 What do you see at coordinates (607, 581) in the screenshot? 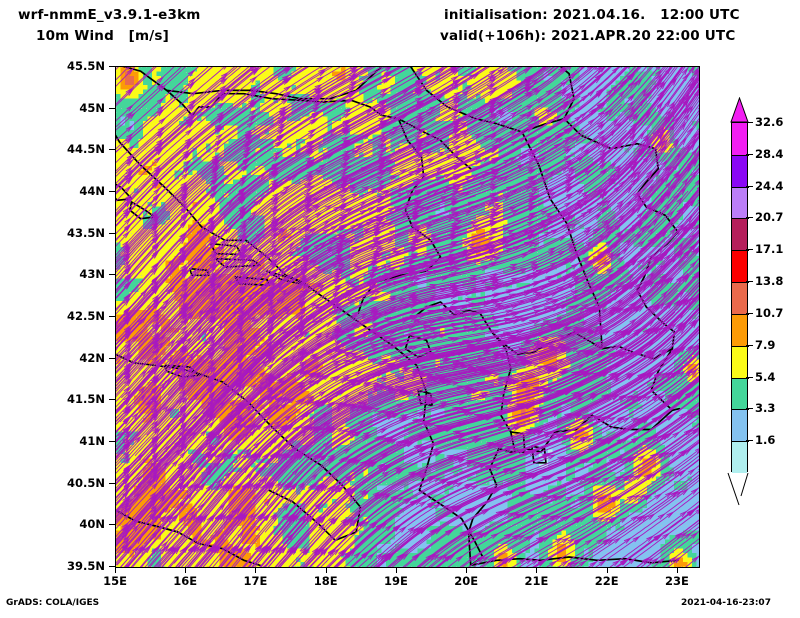
I see `lon-tick-label: 22E` at bounding box center [607, 581].